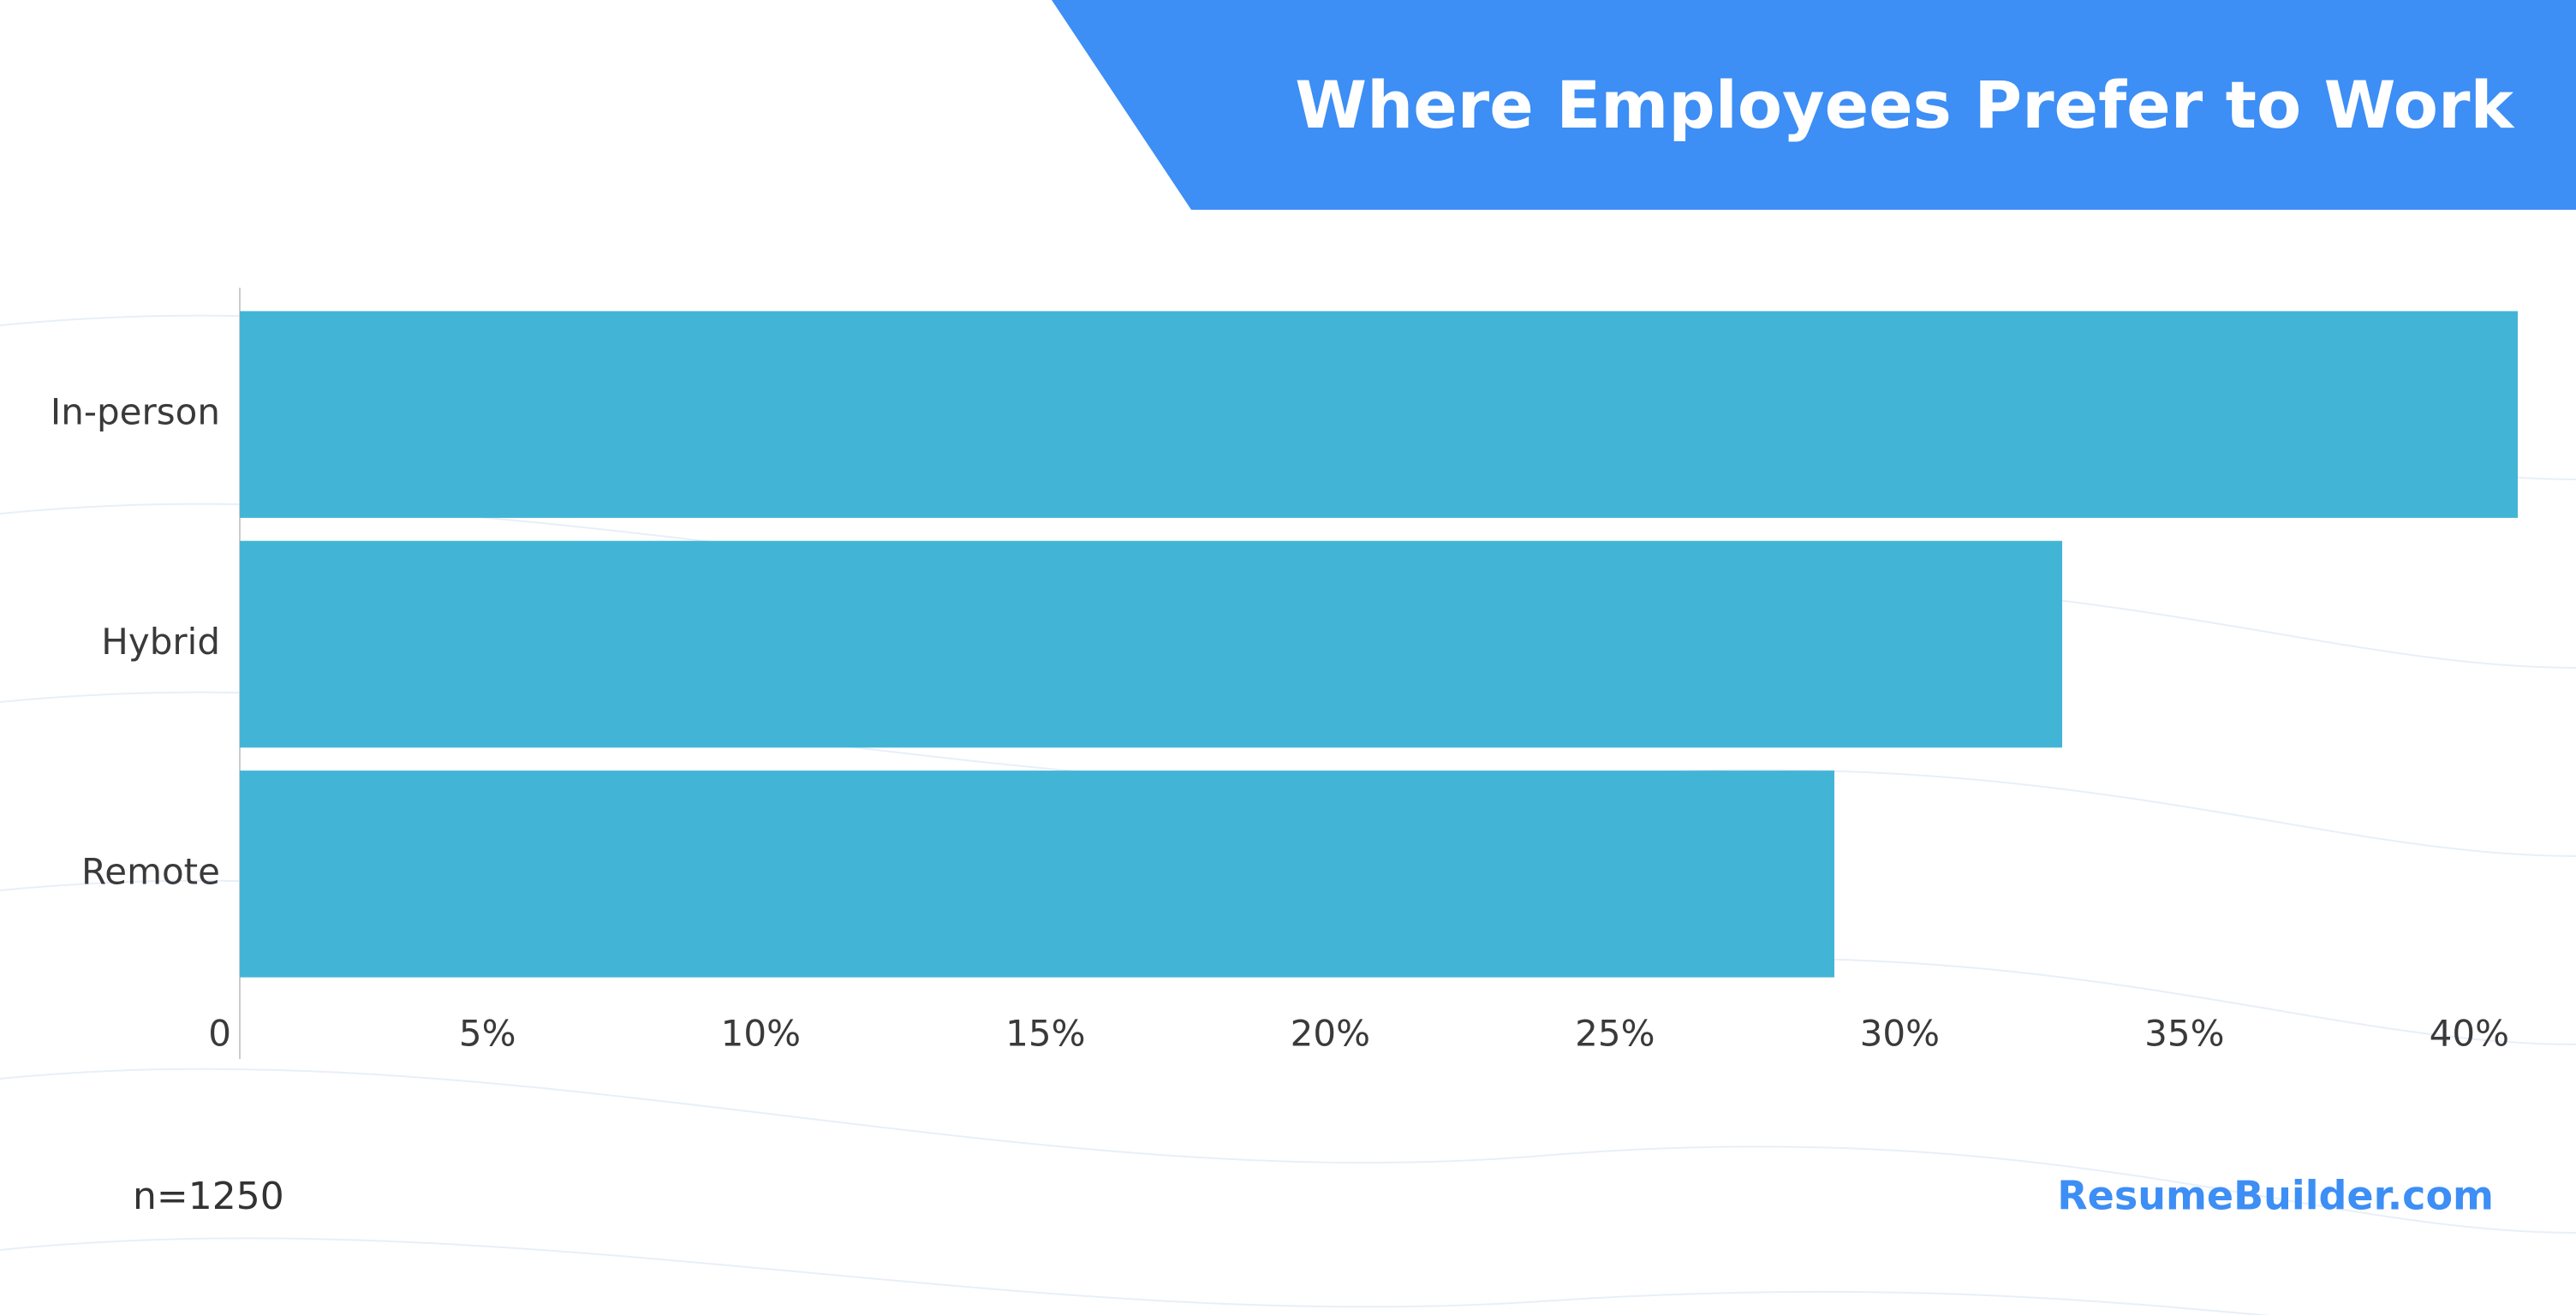  I want to click on x-tick-label: 0, so click(219, 1034).